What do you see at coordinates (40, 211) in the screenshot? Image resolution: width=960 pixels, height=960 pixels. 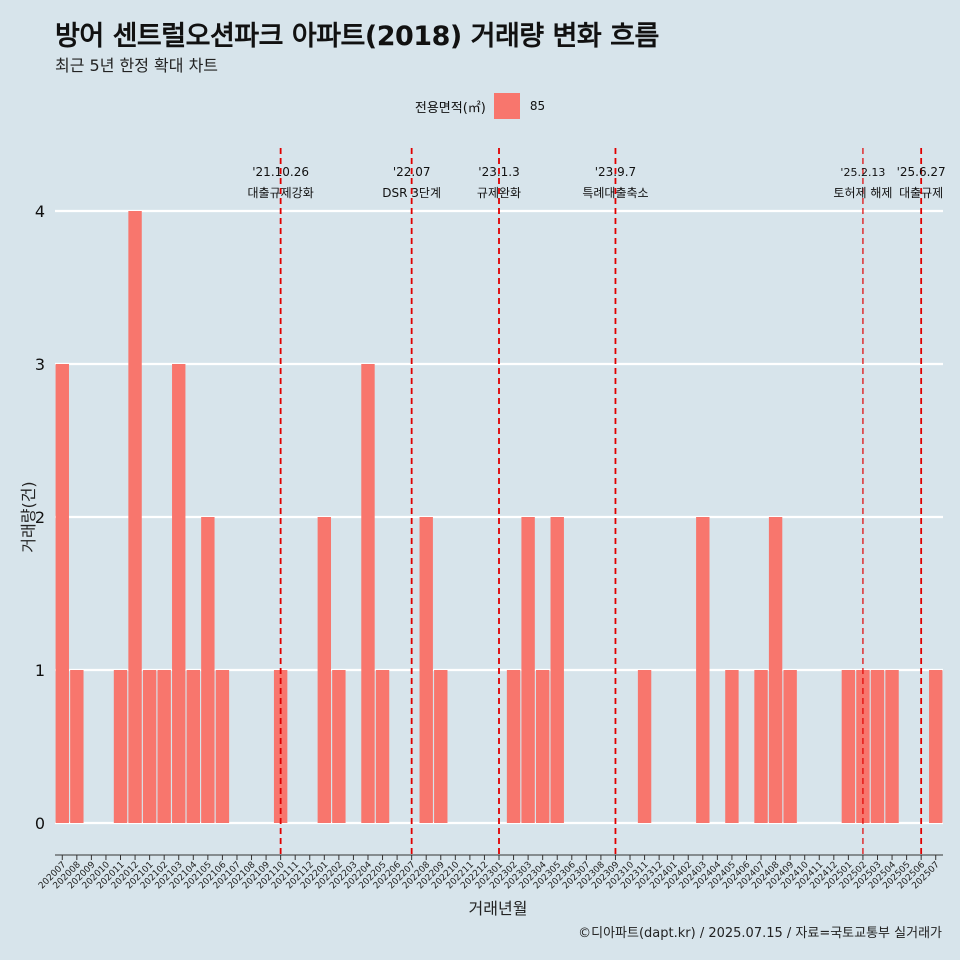 I see `y-tick-label: 4` at bounding box center [40, 211].